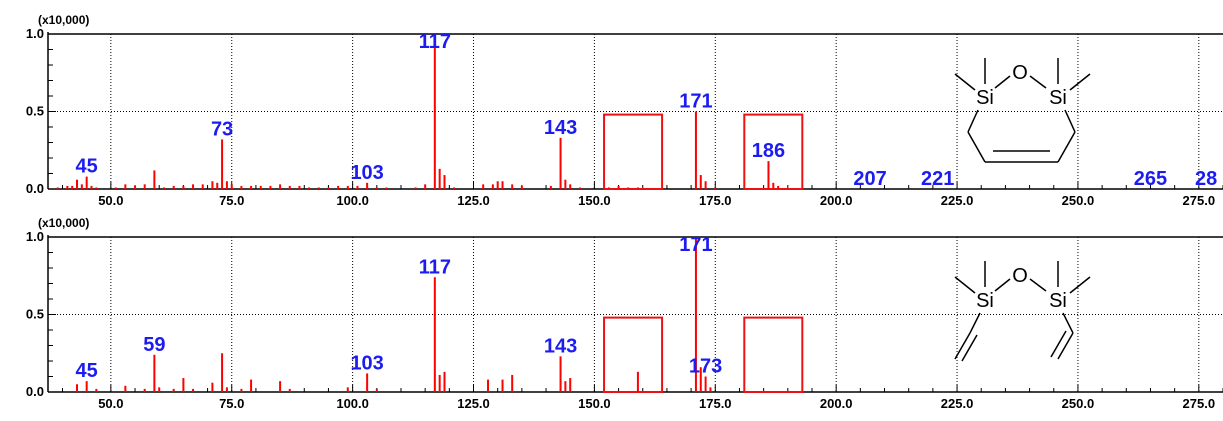  I want to click on peak-label: 207, so click(869, 179).